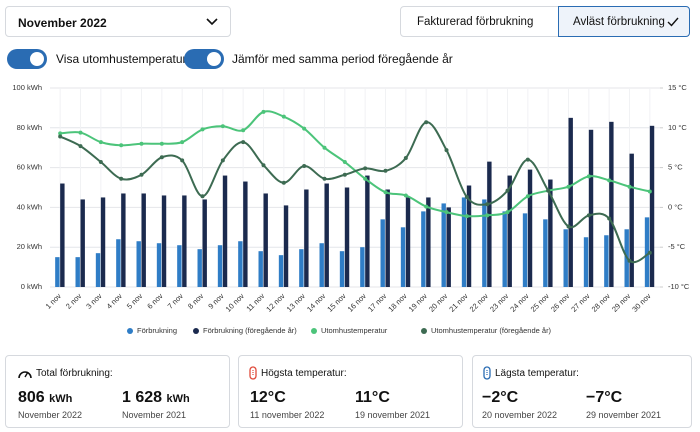 The height and width of the screenshot is (432, 700). What do you see at coordinates (25, 375) in the screenshot?
I see `gauge-icon` at bounding box center [25, 375].